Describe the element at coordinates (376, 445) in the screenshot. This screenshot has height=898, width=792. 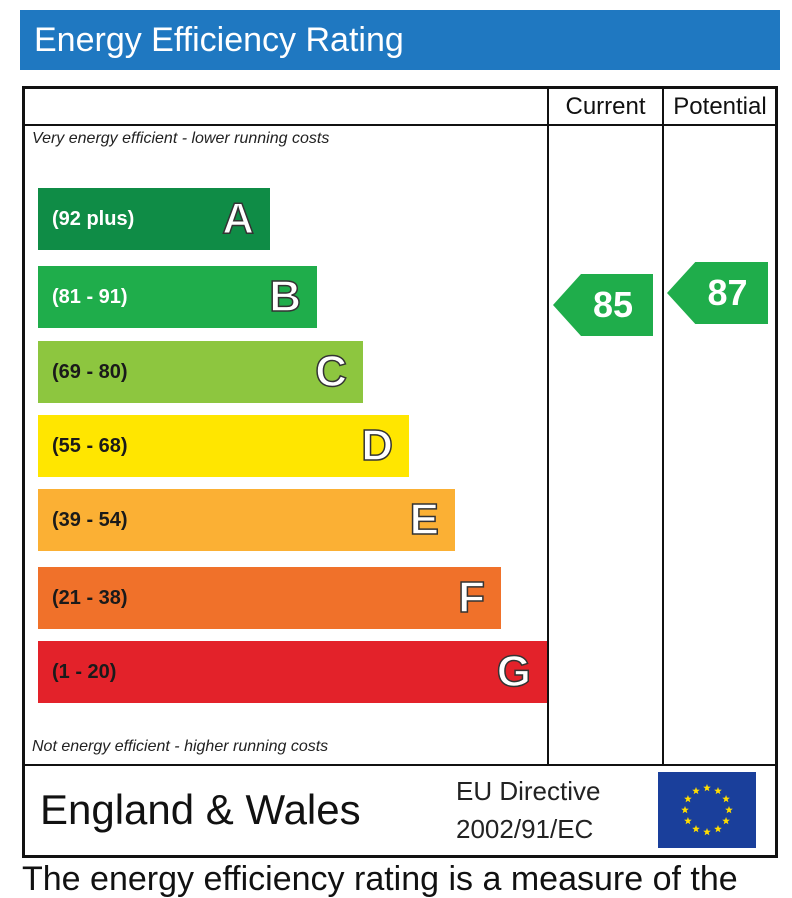
I see `band-letter-d: D` at that location.